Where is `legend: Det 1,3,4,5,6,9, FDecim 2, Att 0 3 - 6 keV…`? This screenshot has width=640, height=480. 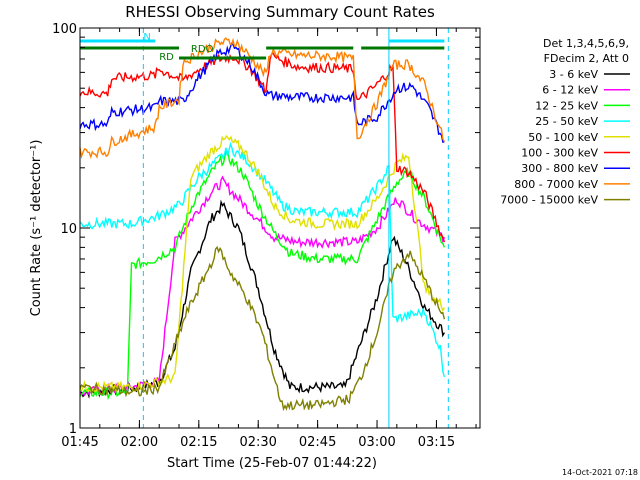 legend: Det 1,3,4,5,6,9, FDecim 2, Att 0 3 - 6 keV… is located at coordinates (565, 122).